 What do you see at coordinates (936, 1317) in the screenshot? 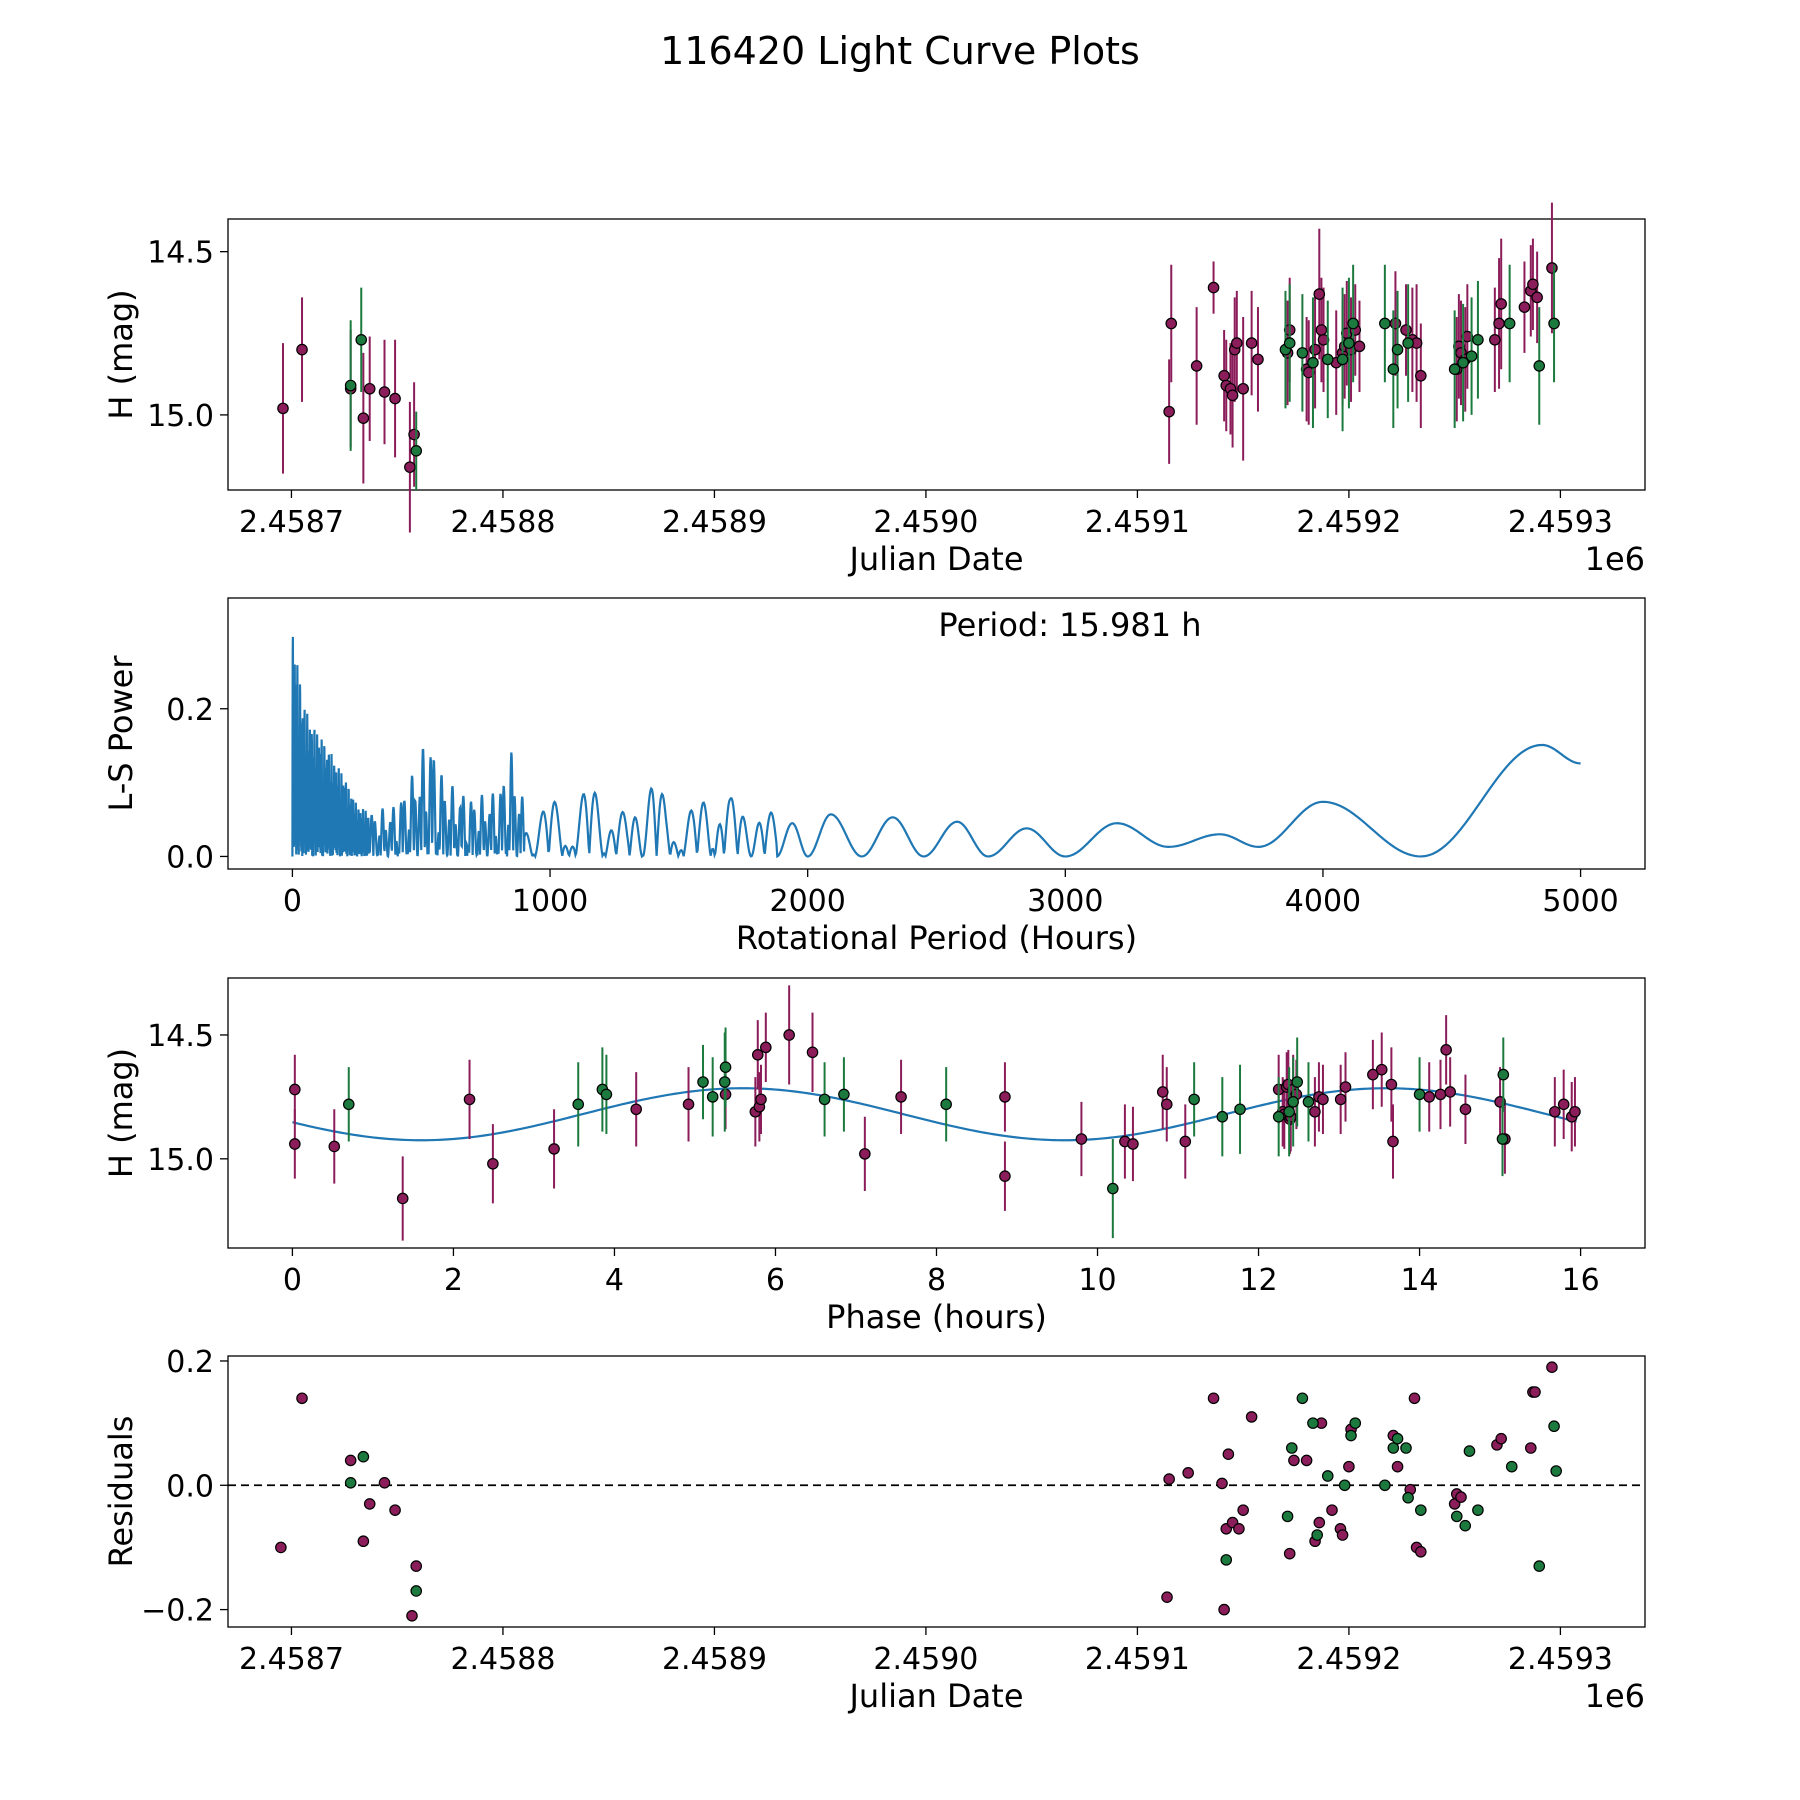
I see `x-axis-label: Phase (hours)` at bounding box center [936, 1317].